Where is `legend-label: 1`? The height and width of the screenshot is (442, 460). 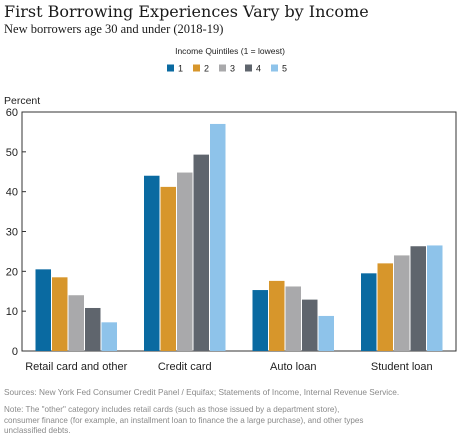
legend-label: 1 is located at coordinates (180, 69).